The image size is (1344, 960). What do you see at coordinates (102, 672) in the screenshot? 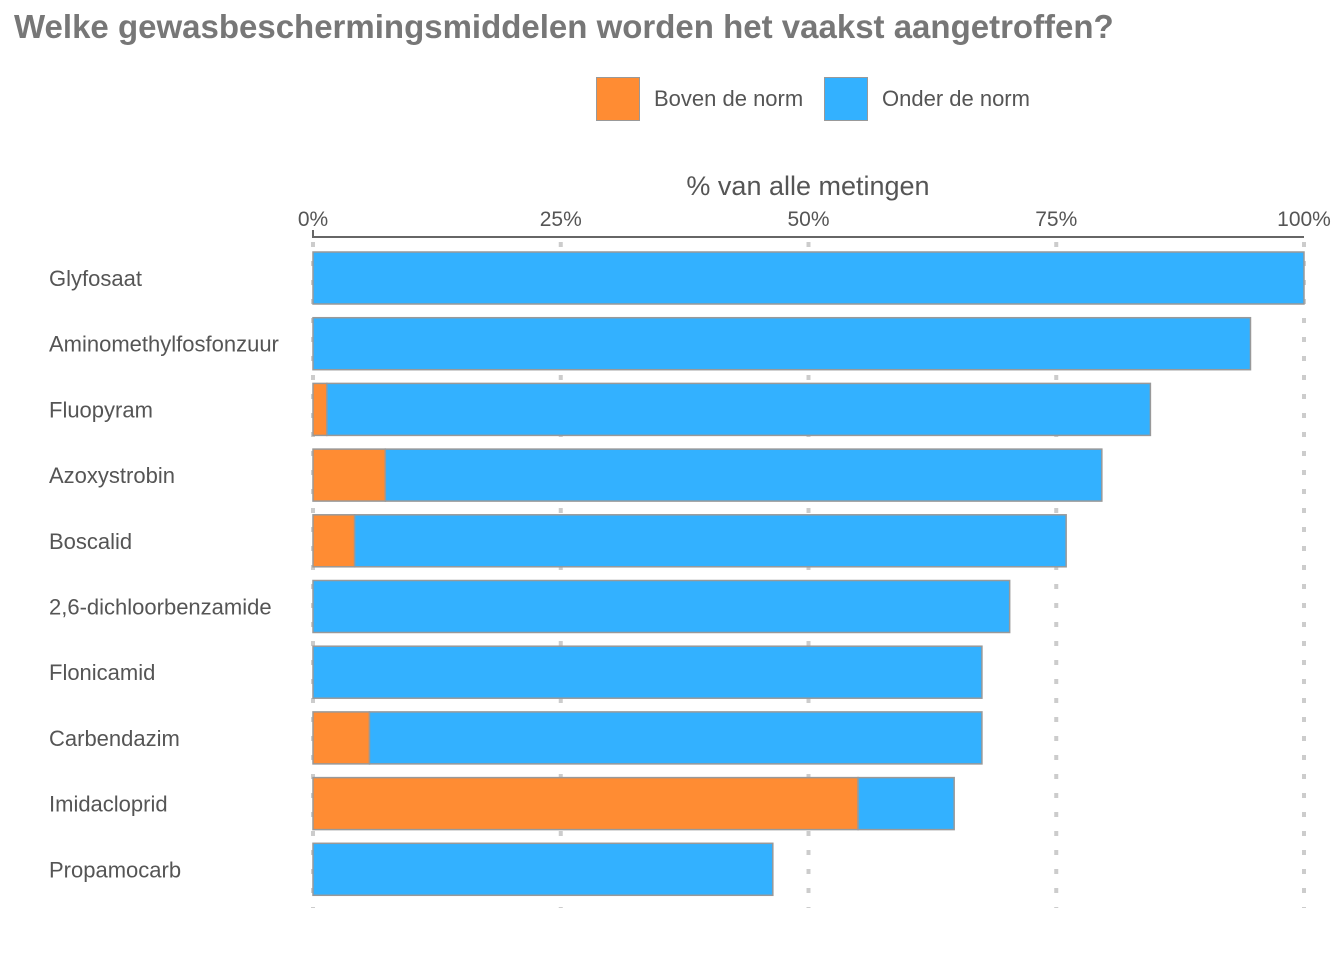
I see `category-label: Flonicamid` at bounding box center [102, 672].